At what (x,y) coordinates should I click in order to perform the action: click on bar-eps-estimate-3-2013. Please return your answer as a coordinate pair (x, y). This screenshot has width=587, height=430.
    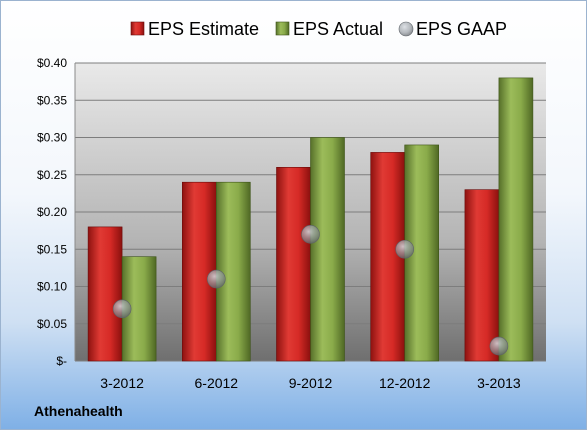
    Looking at the image, I should click on (482, 275).